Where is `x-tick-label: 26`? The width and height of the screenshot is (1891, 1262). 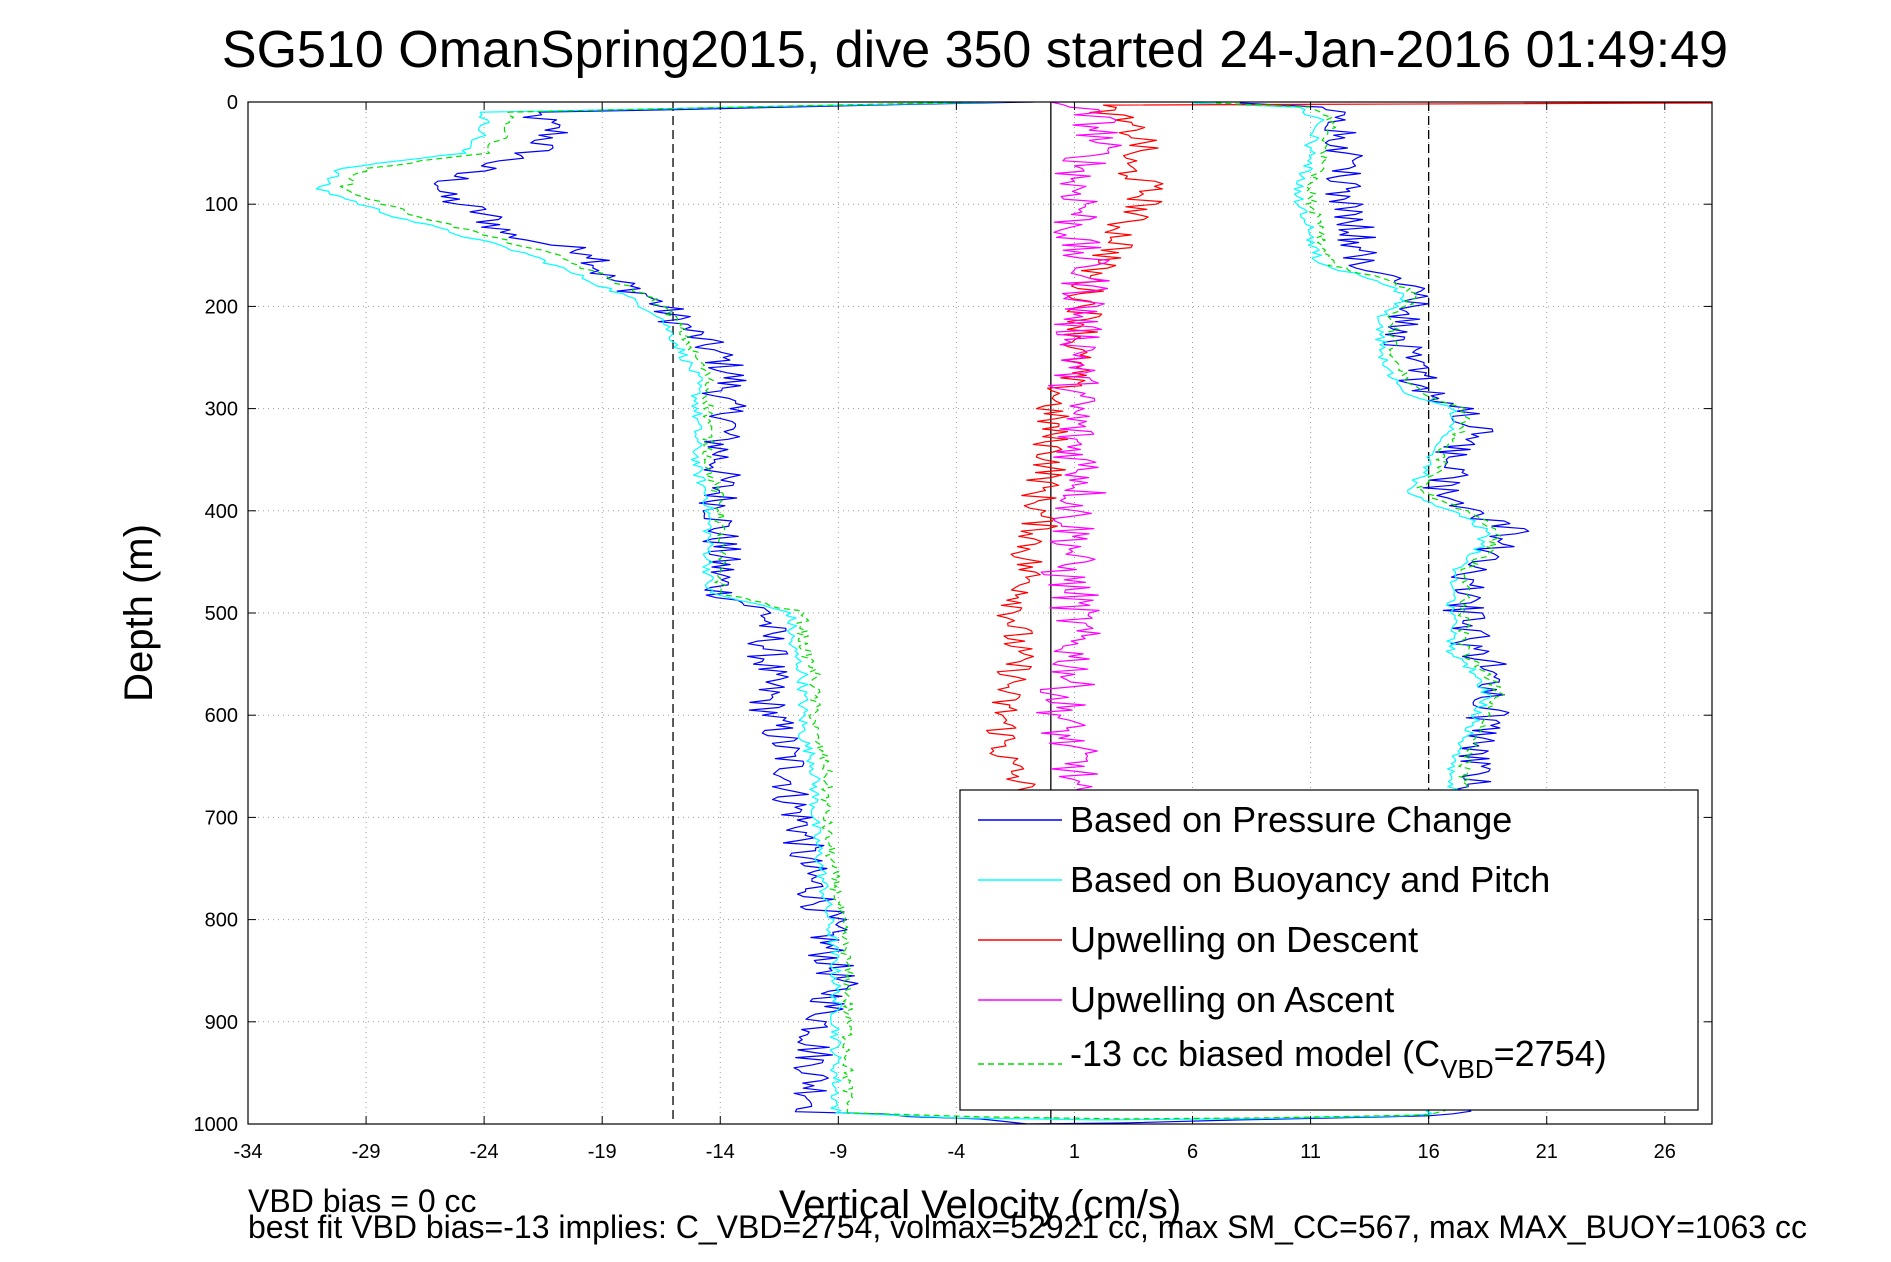
x-tick-label: 26 is located at coordinates (1665, 1152).